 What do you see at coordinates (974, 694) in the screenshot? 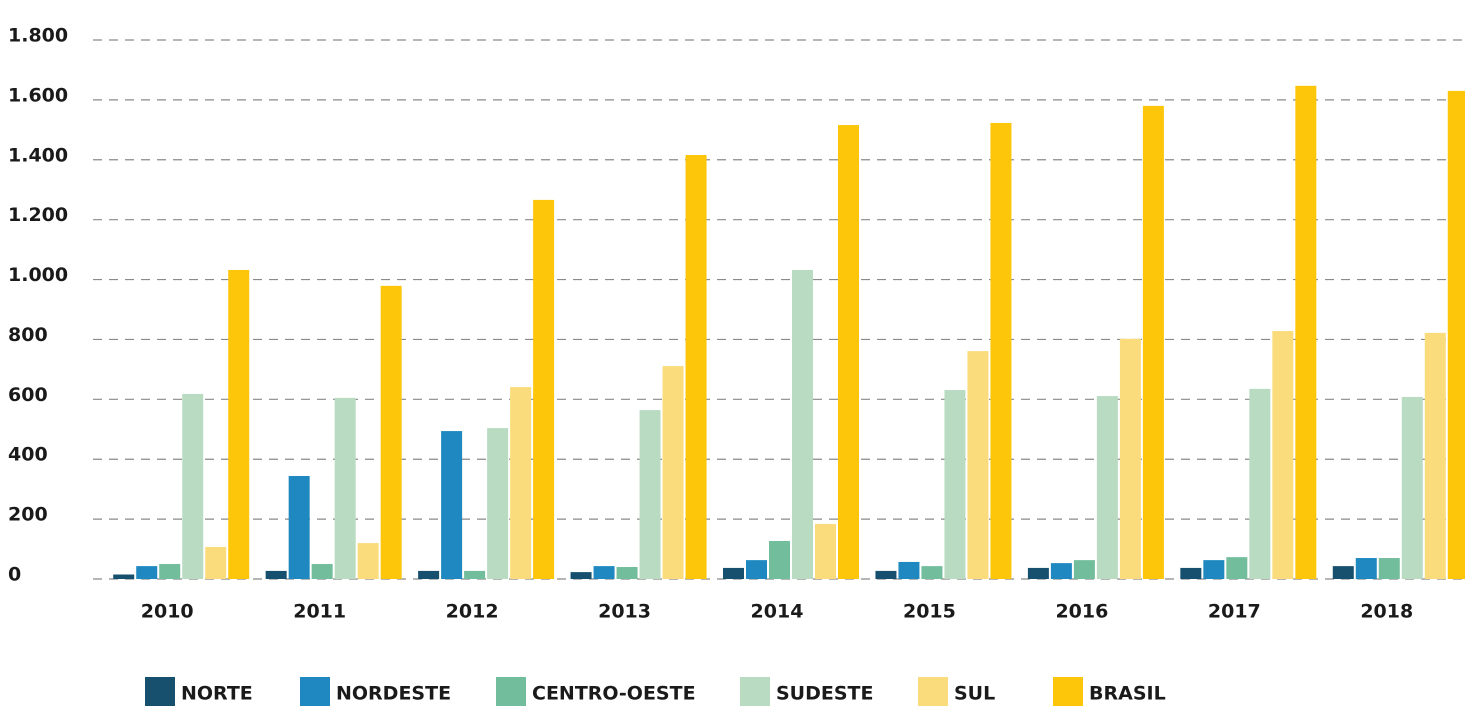
I see `legend-label: SUL` at bounding box center [974, 694].